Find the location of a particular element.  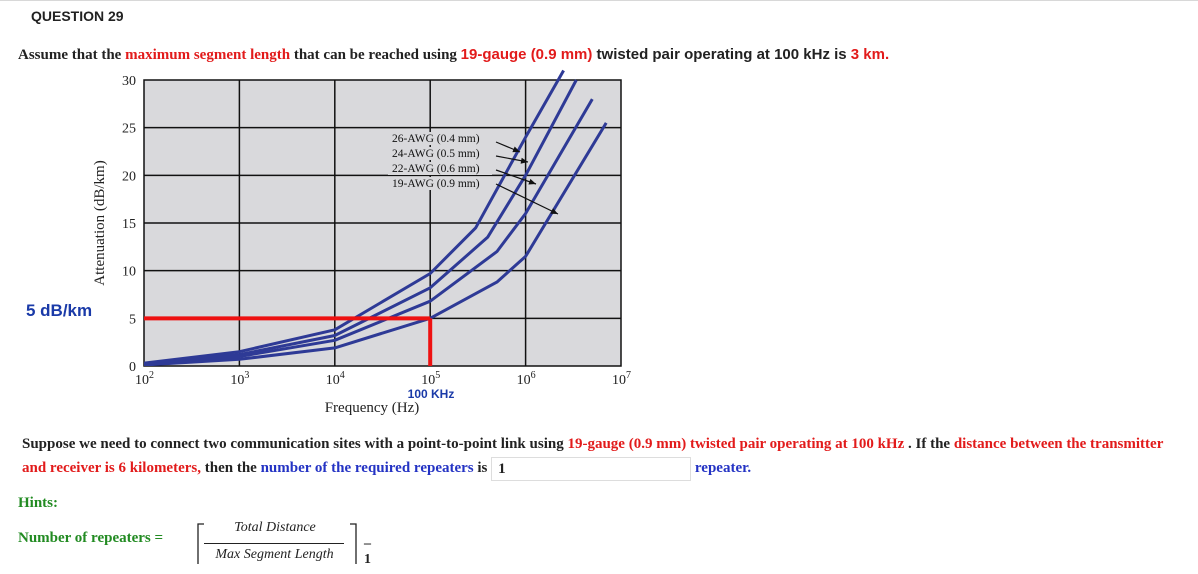

db-per-km-annotation: 5 dB/km is located at coordinates (59, 310).